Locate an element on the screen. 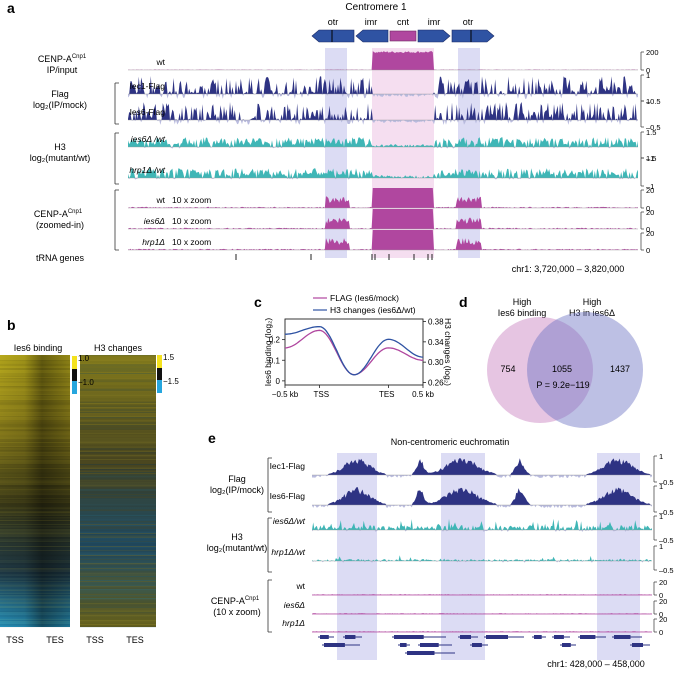 The width and height of the screenshot is (675, 674). region-label-otr-right: otr is located at coordinates (468, 22).